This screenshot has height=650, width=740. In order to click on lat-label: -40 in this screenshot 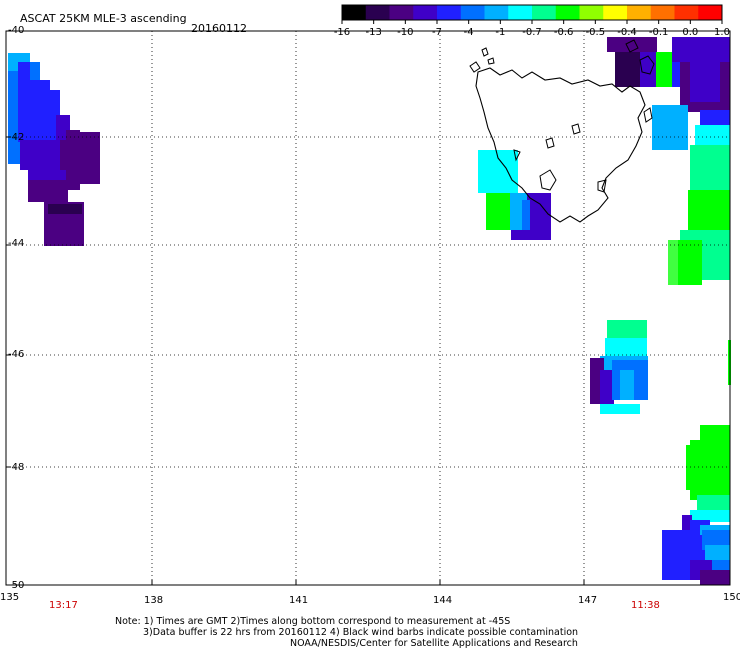, I will do `click(16, 30)`.